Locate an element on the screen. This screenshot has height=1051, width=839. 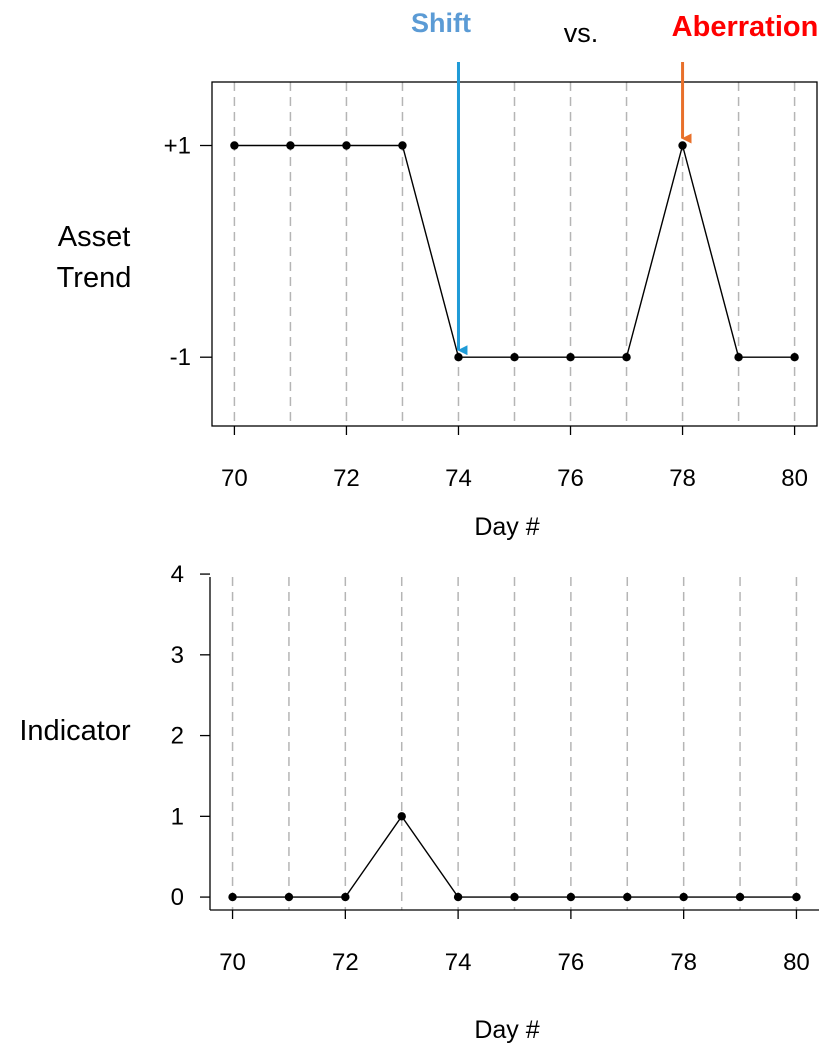
y-tick-label-3: 3 is located at coordinates (177, 655).